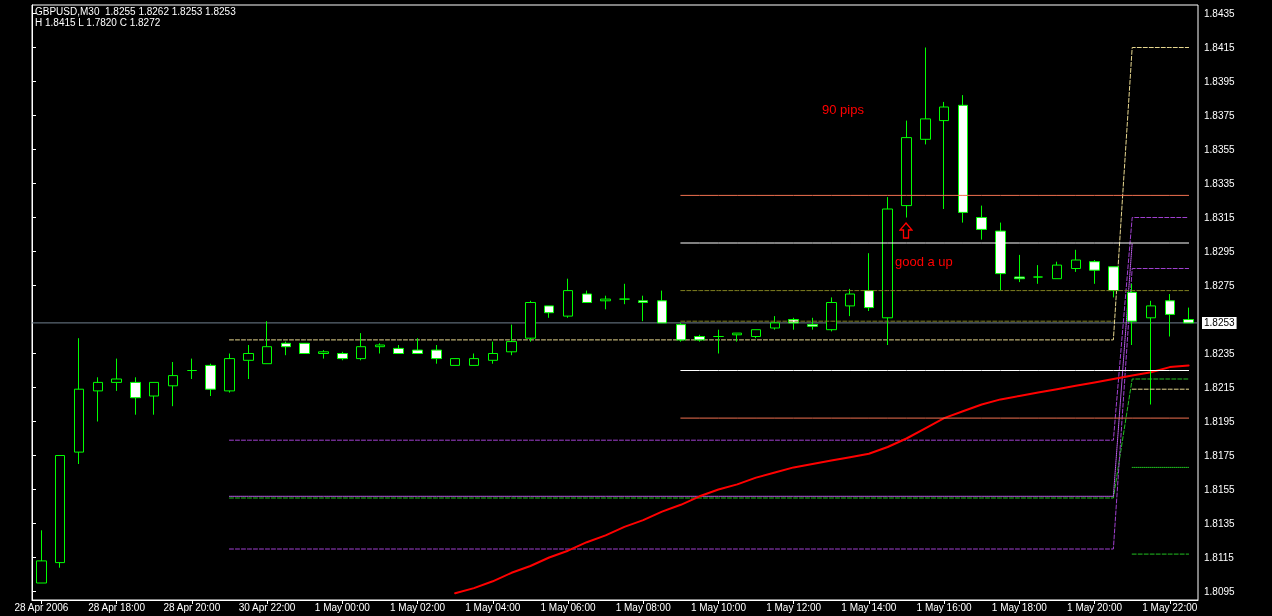 This screenshot has height=616, width=1272. What do you see at coordinates (1220, 47) in the screenshot?
I see `y-tick-label: 1.8415` at bounding box center [1220, 47].